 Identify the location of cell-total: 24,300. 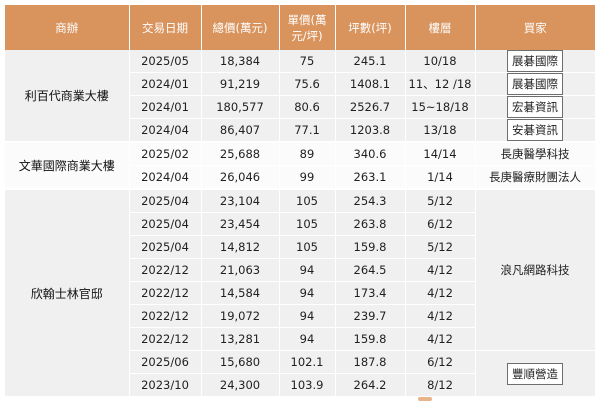
(240, 385).